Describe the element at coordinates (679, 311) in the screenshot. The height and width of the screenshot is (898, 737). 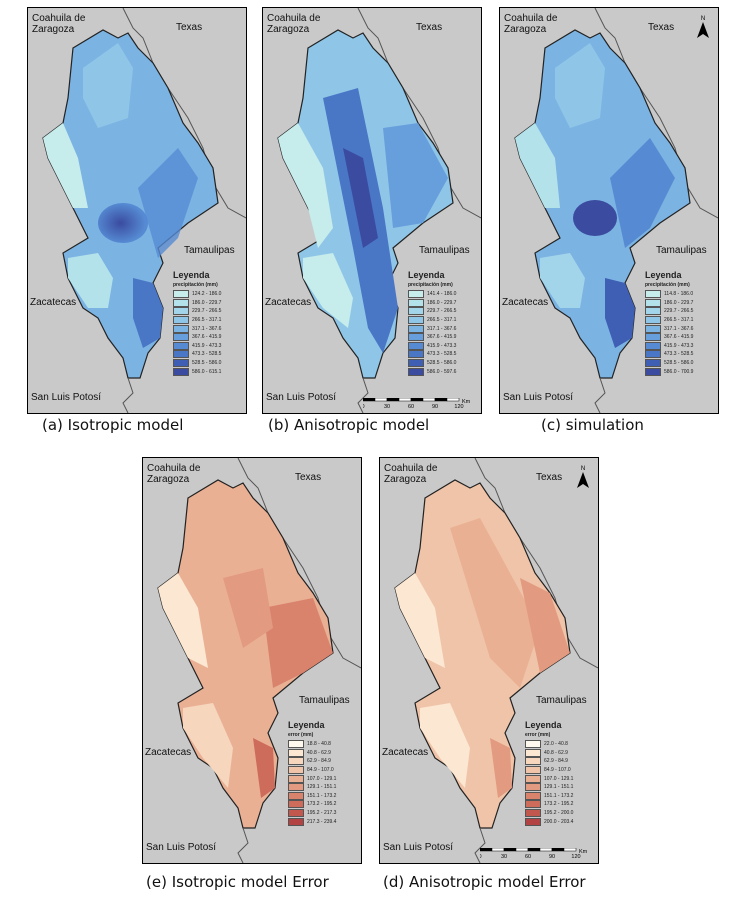
I see `legend-item-label: 229.7 - 266.5` at that location.